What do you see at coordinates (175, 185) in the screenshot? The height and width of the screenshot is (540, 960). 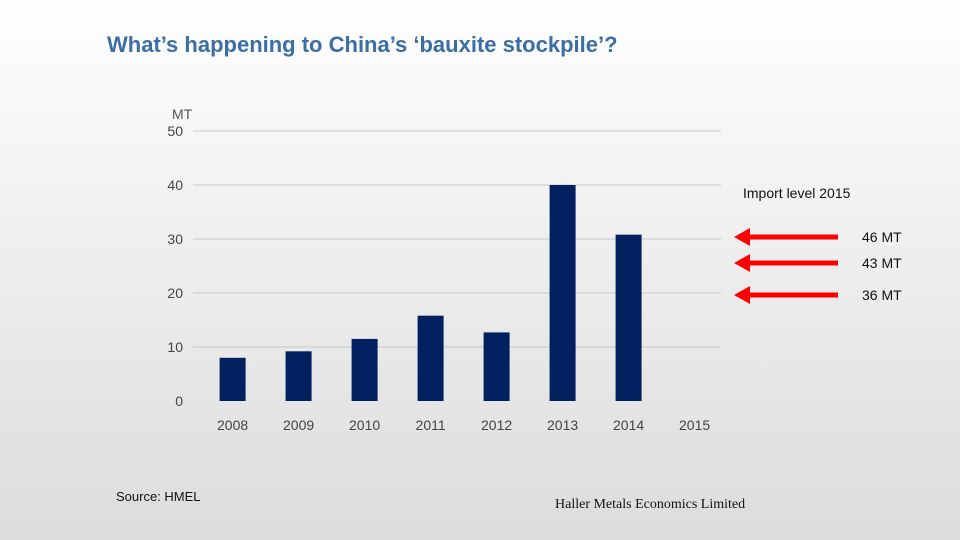 I see `y-tick-label: 40` at bounding box center [175, 185].